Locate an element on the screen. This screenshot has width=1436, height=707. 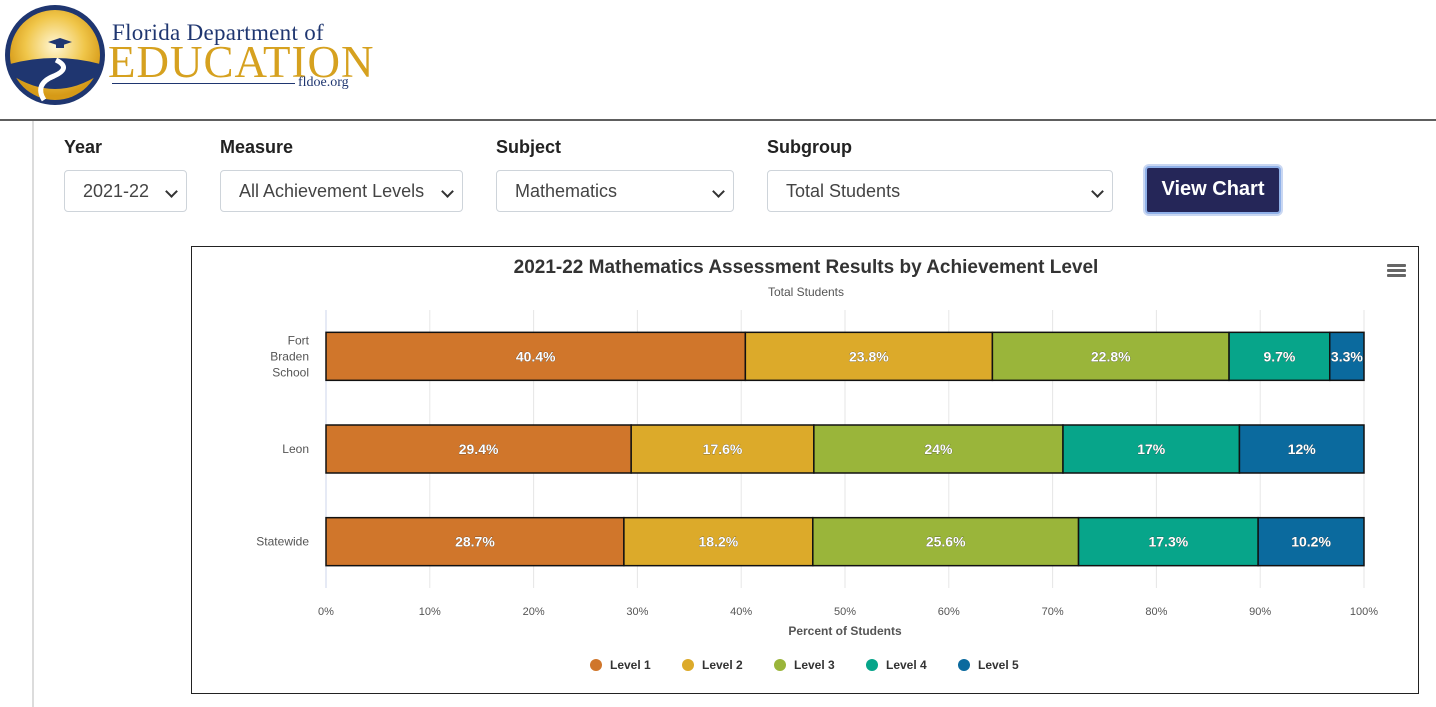
year-select: 2021-22 is located at coordinates (125, 191).